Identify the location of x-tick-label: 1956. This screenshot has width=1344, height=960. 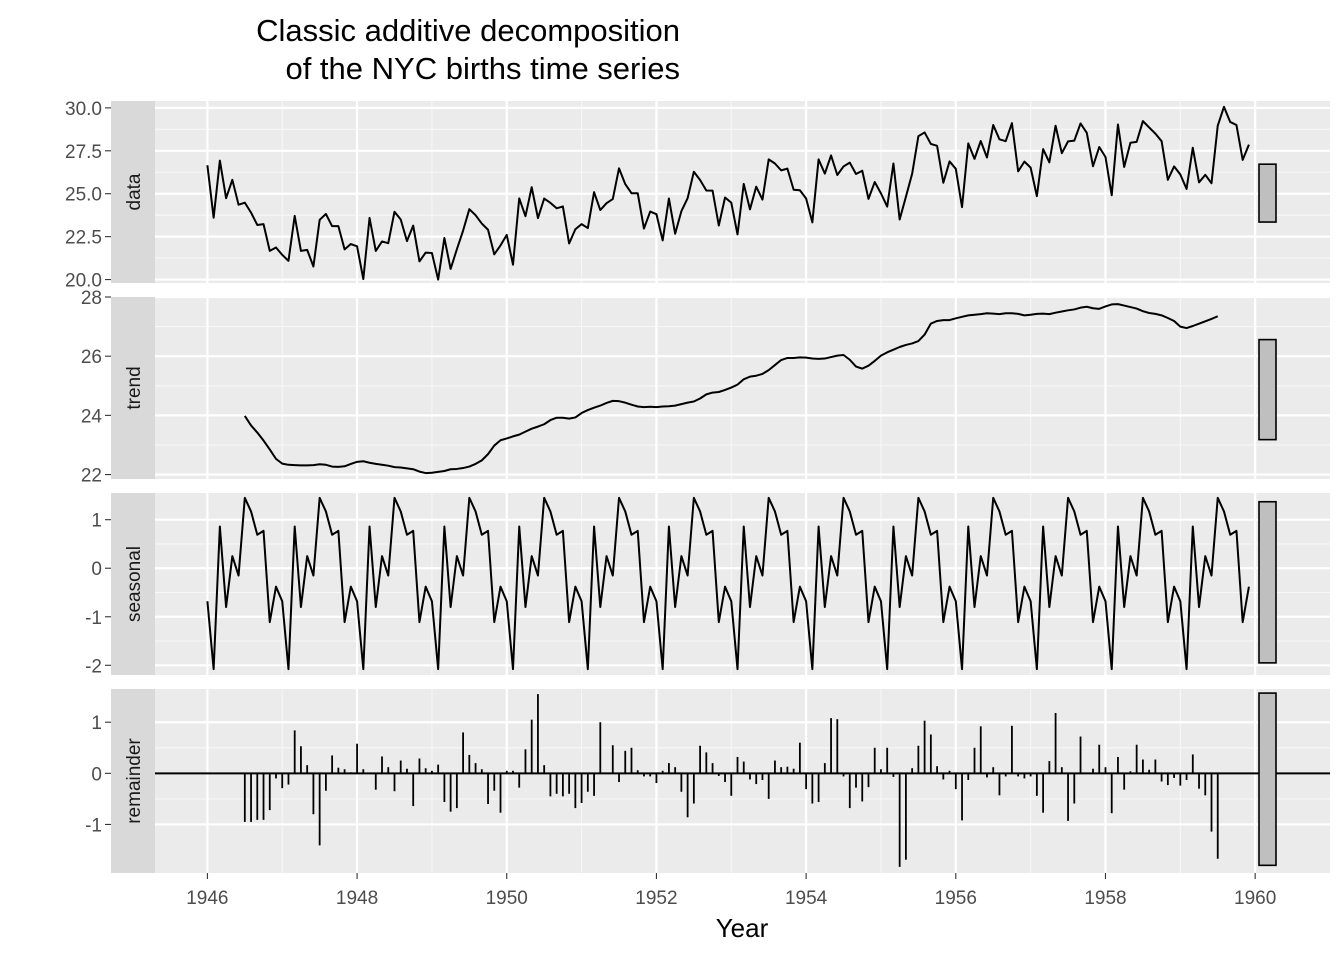
(956, 898).